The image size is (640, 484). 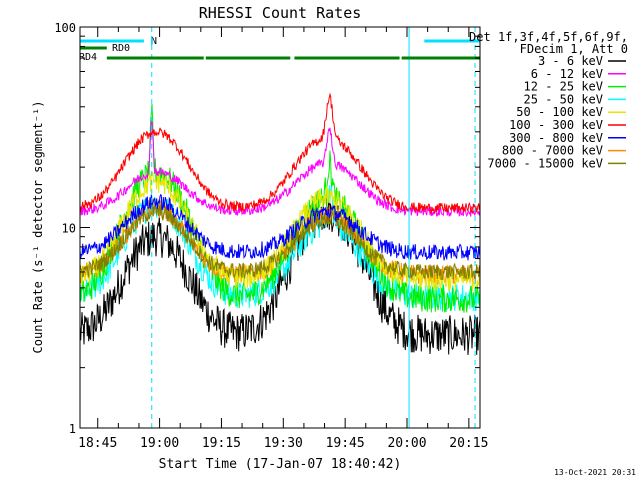 I want to click on x-tick-label: 18:45, so click(x=97, y=443).